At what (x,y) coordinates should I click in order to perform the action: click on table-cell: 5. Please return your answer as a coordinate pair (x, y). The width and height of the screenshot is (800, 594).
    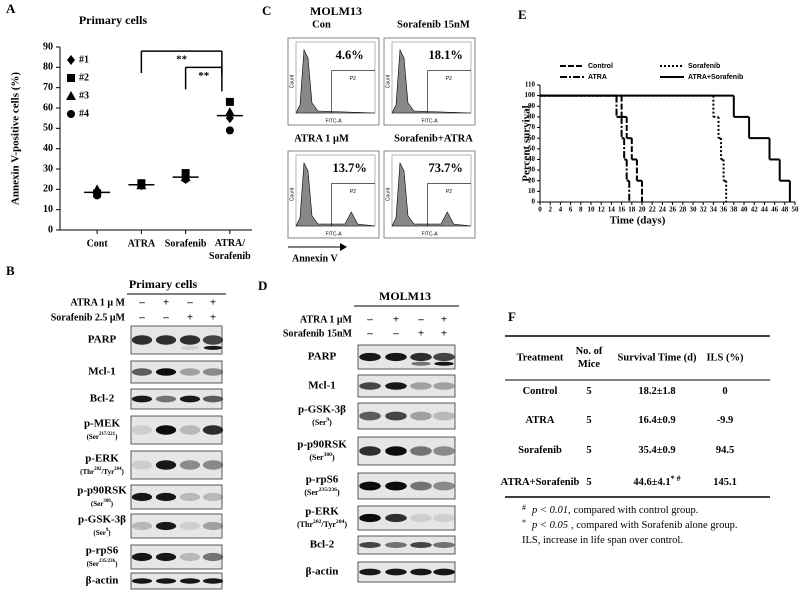
    Looking at the image, I should click on (588, 450).